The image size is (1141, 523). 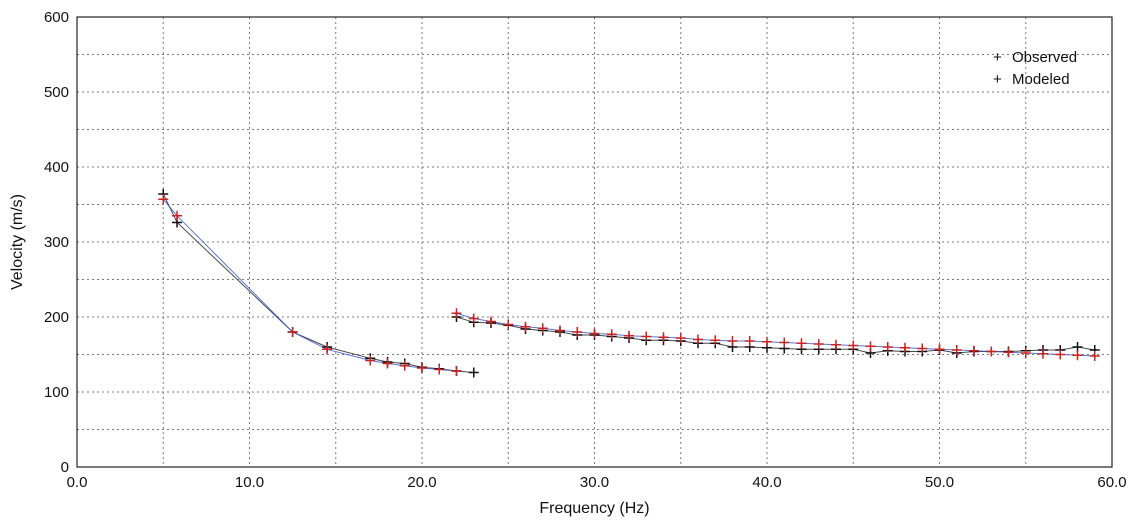 What do you see at coordinates (17, 242) in the screenshot?
I see `y-axis-title: Velocity (m/s)` at bounding box center [17, 242].